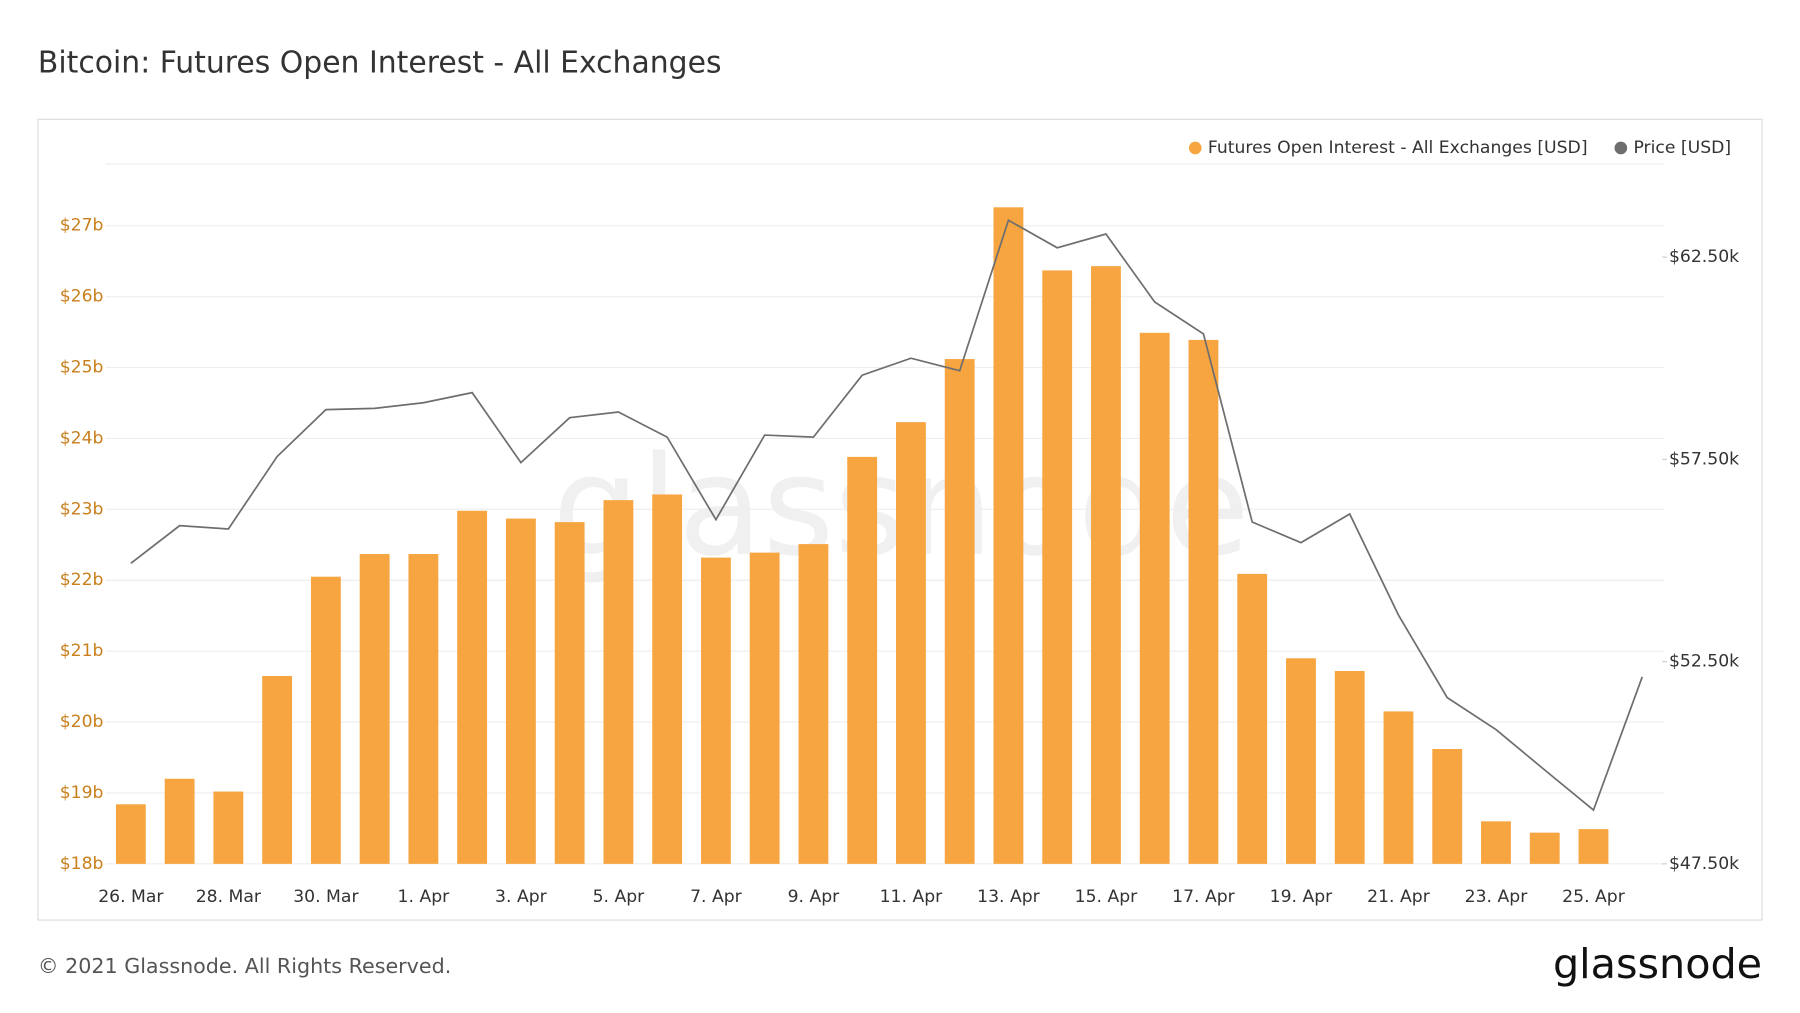 The height and width of the screenshot is (1013, 1800). I want to click on x-tick-label: 19. Apr, so click(1302, 897).